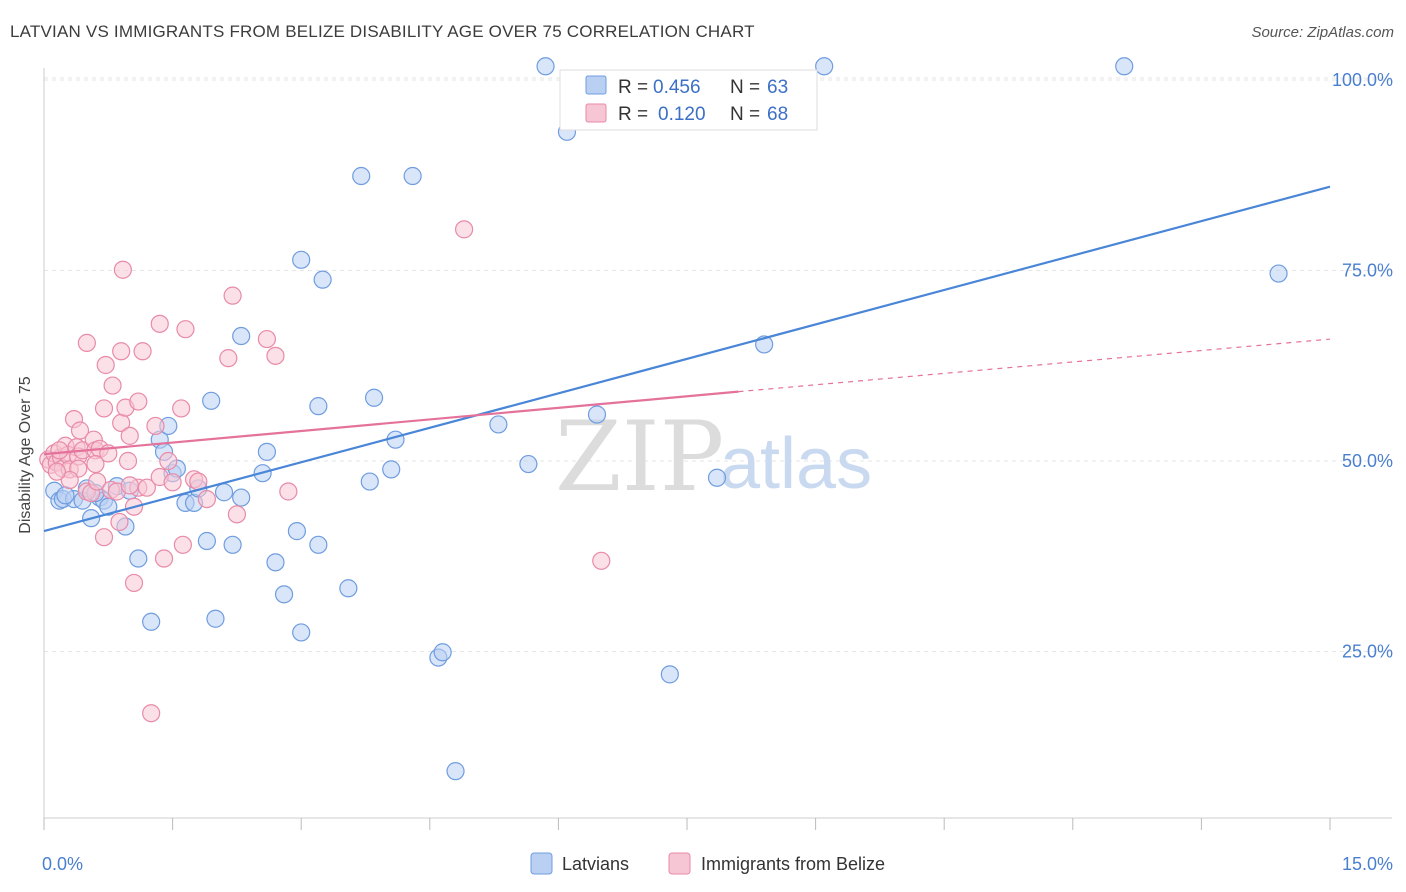  Describe the element at coordinates (639, 457) in the screenshot. I see `watermark-zip: ZIP` at that location.